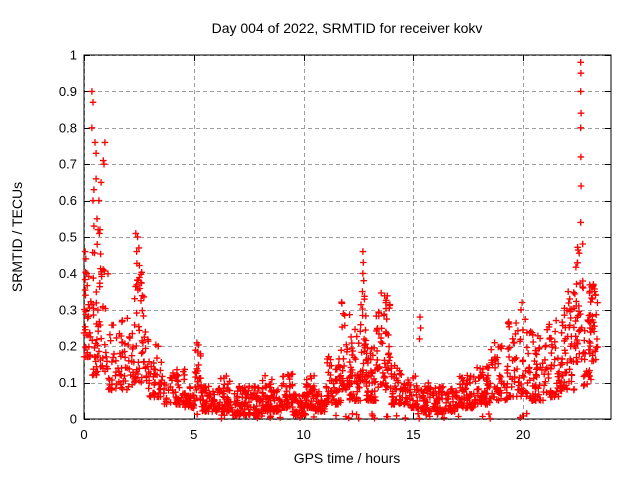 The height and width of the screenshot is (480, 640). Describe the element at coordinates (68, 91) in the screenshot. I see `y-tick-label: 0.9` at that location.